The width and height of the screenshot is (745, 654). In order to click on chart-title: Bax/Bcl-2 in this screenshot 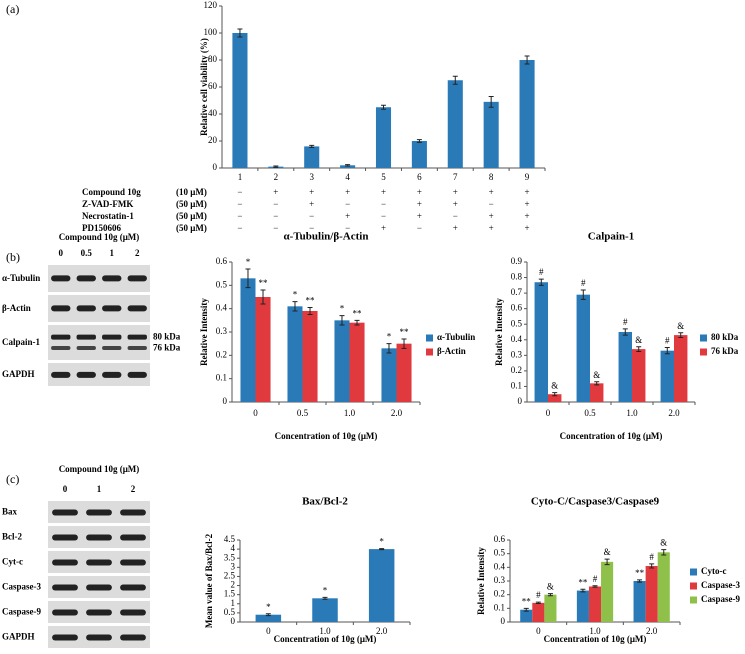, I will do `click(325, 502)`.